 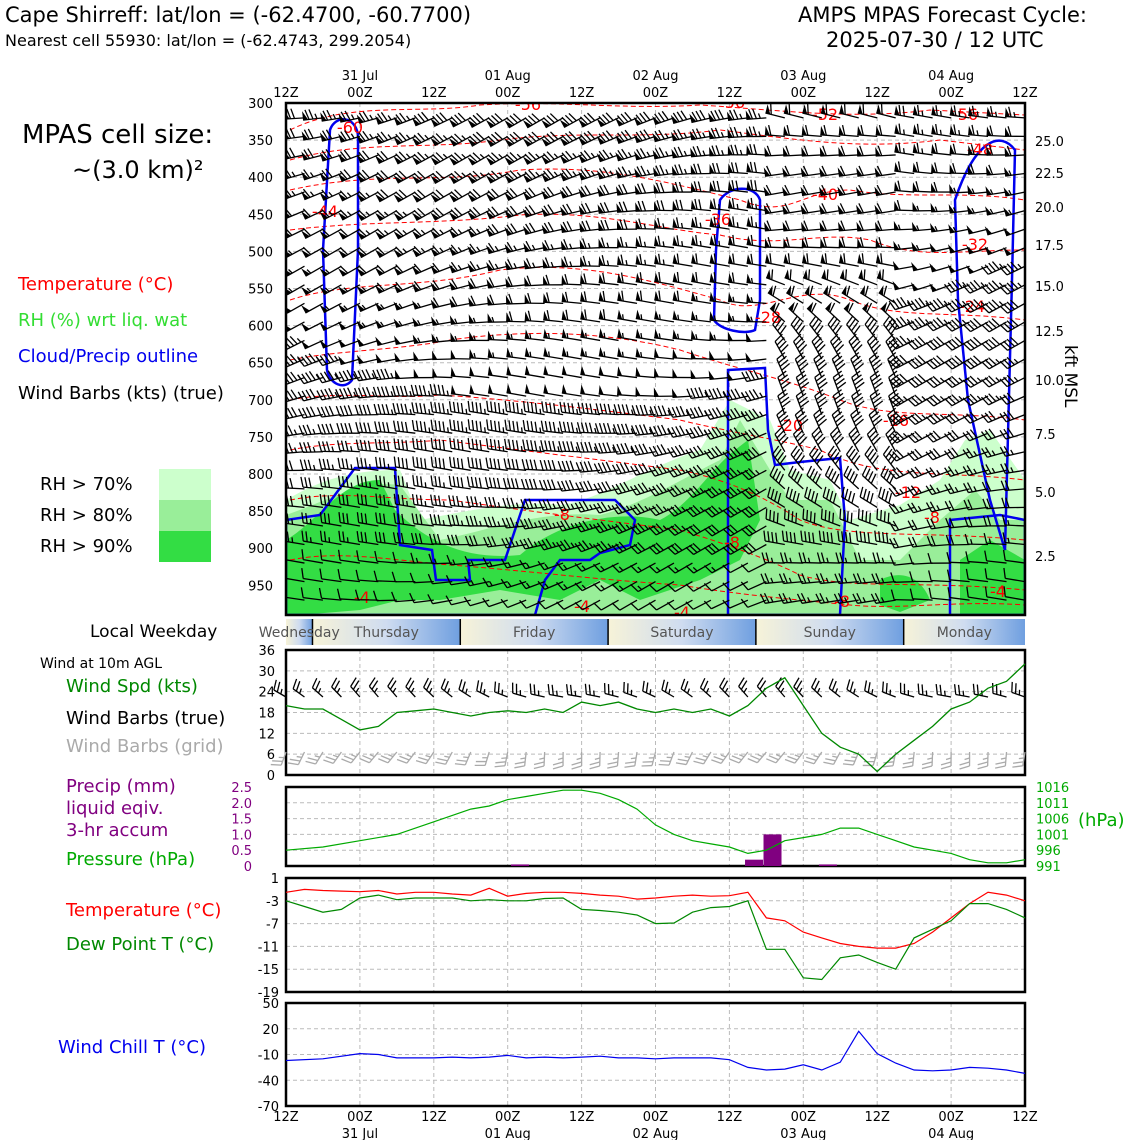 What do you see at coordinates (754, 862) in the screenshot?
I see `precip-bar` at bounding box center [754, 862].